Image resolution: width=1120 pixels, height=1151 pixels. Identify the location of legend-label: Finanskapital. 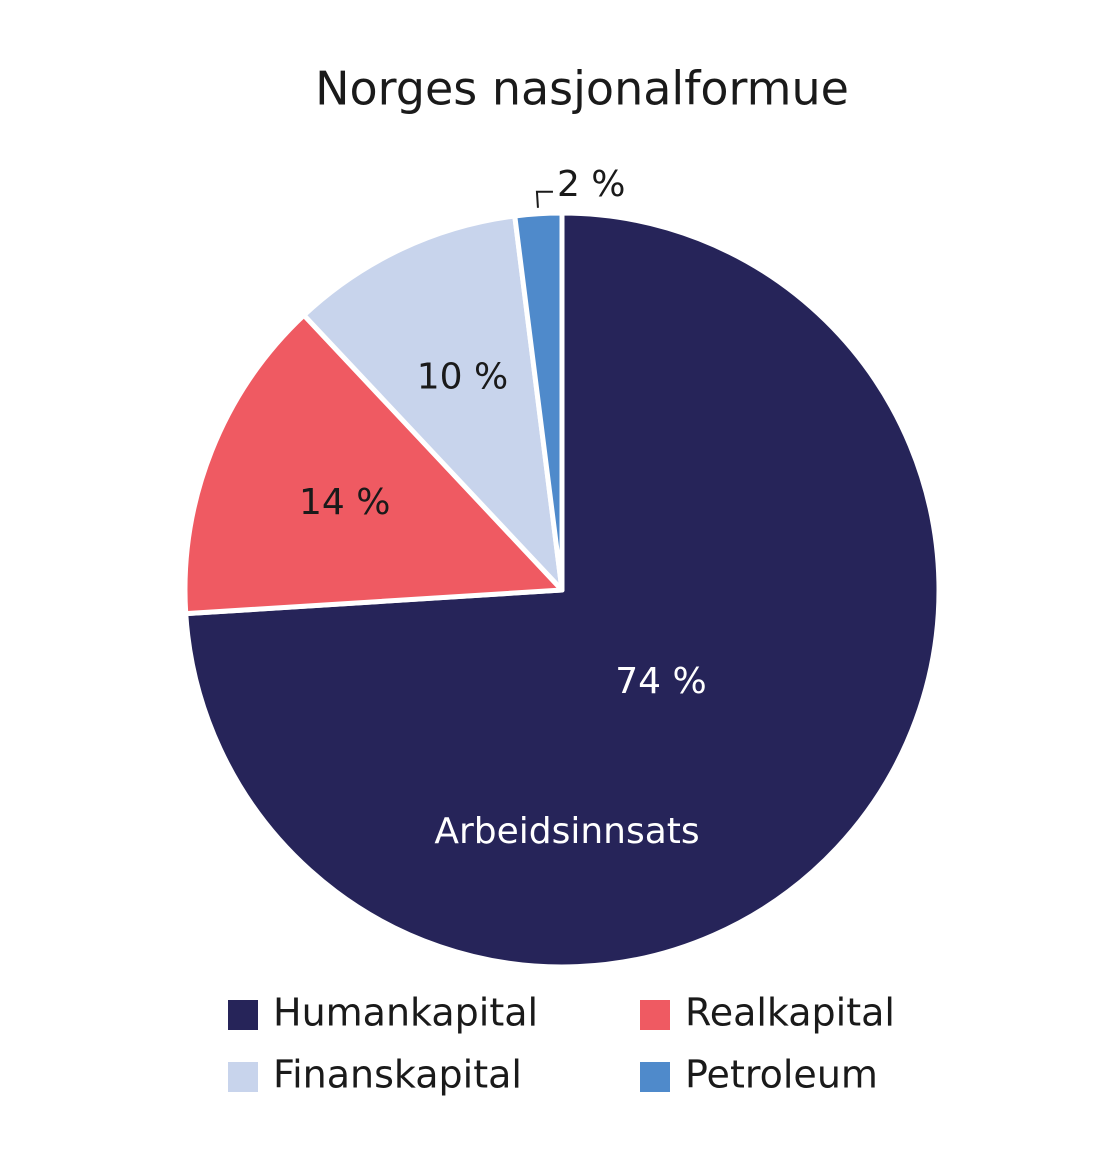
(397, 1075).